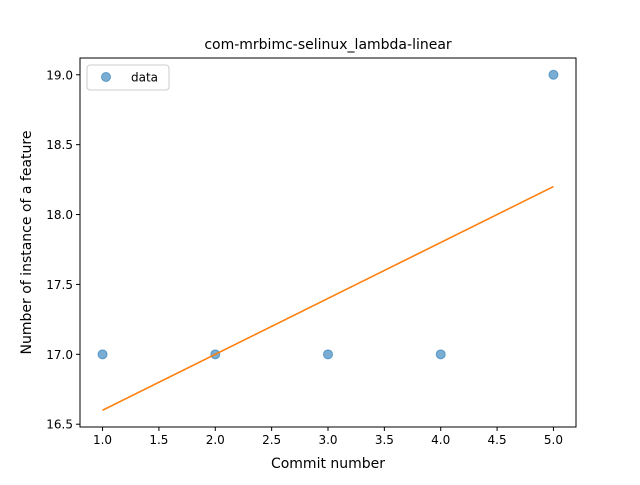 This screenshot has height=485, width=640. Describe the element at coordinates (440, 440) in the screenshot. I see `x-tick-label: 4.0` at that location.